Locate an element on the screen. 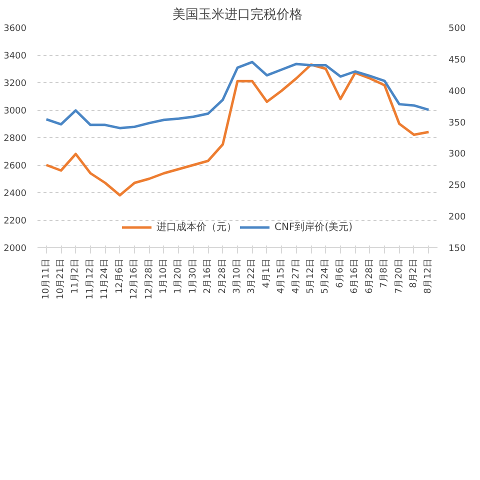 Image resolution: width=480 pixels, height=480 pixels. y2-tick-label: 300 is located at coordinates (457, 155).